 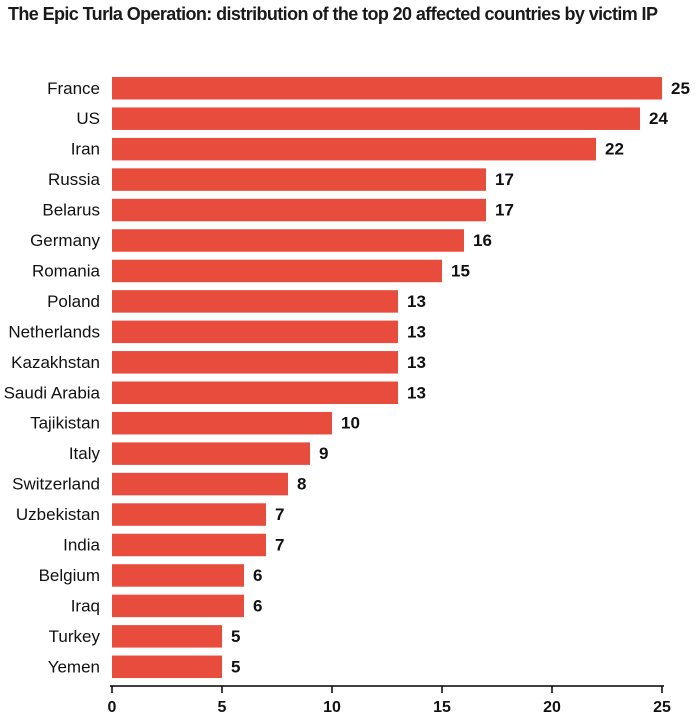 What do you see at coordinates (350, 423) in the screenshot?
I see `value-label-tajikistan: 10` at bounding box center [350, 423].